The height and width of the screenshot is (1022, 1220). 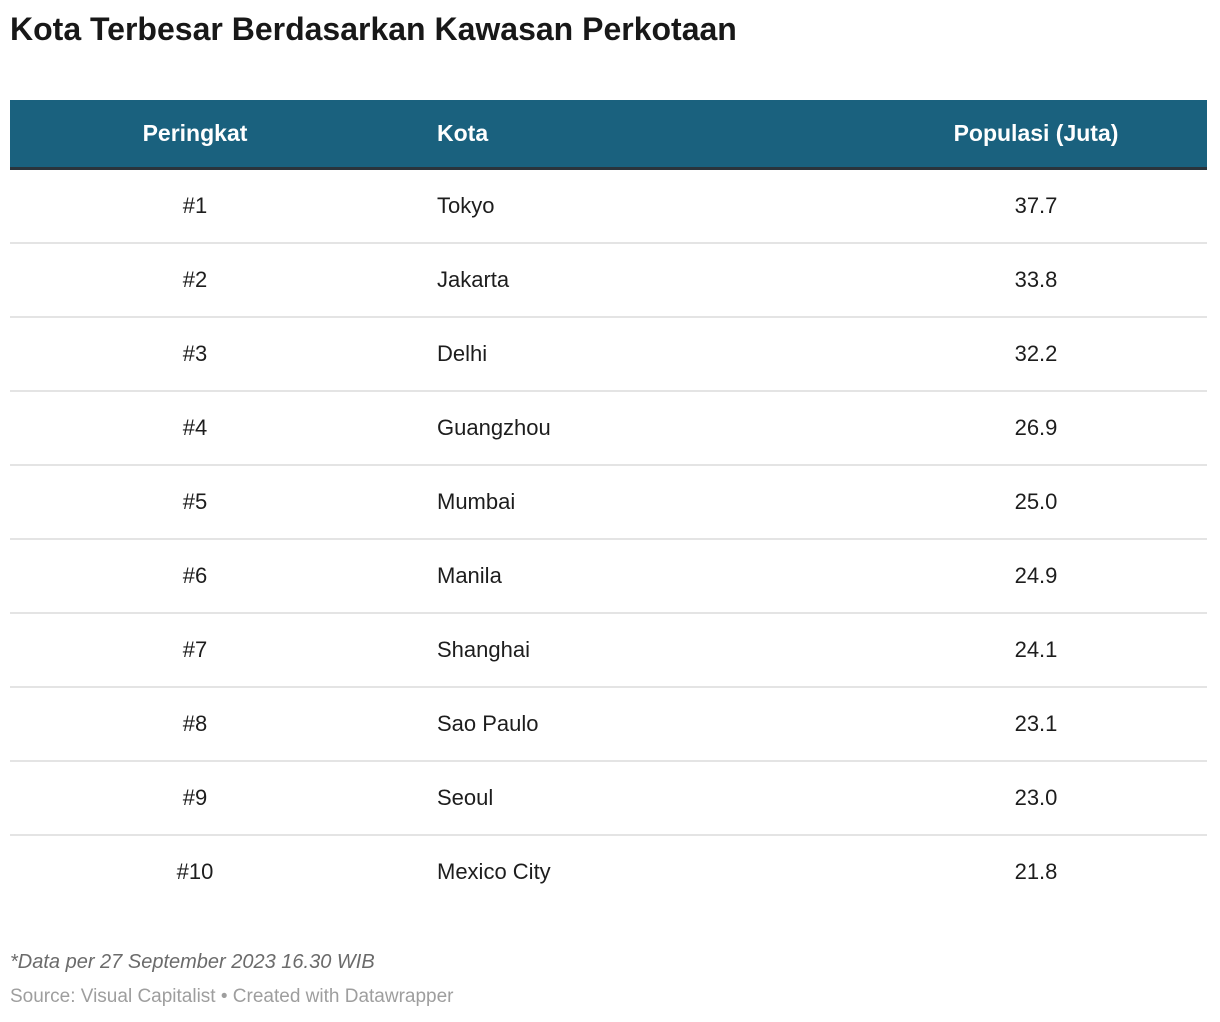 I want to click on table-row: #1 Tokyo 37.7, so click(x=608, y=206).